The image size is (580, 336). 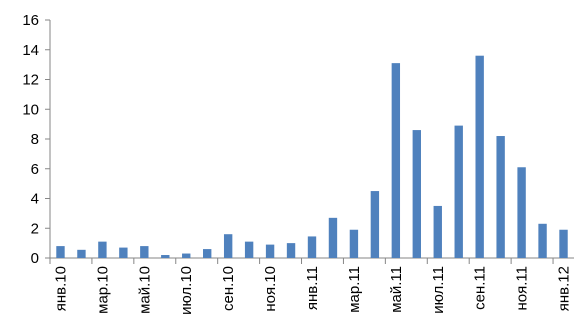 I want to click on x-tick-label: ноя.11, so click(x=522, y=288).